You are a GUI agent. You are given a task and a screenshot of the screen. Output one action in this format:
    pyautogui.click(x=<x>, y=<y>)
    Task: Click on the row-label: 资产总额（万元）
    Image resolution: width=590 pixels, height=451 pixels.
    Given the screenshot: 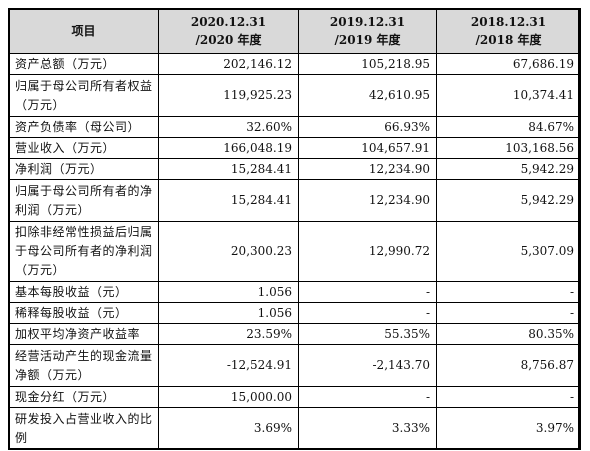 What is the action you would take?
    pyautogui.click(x=83, y=64)
    